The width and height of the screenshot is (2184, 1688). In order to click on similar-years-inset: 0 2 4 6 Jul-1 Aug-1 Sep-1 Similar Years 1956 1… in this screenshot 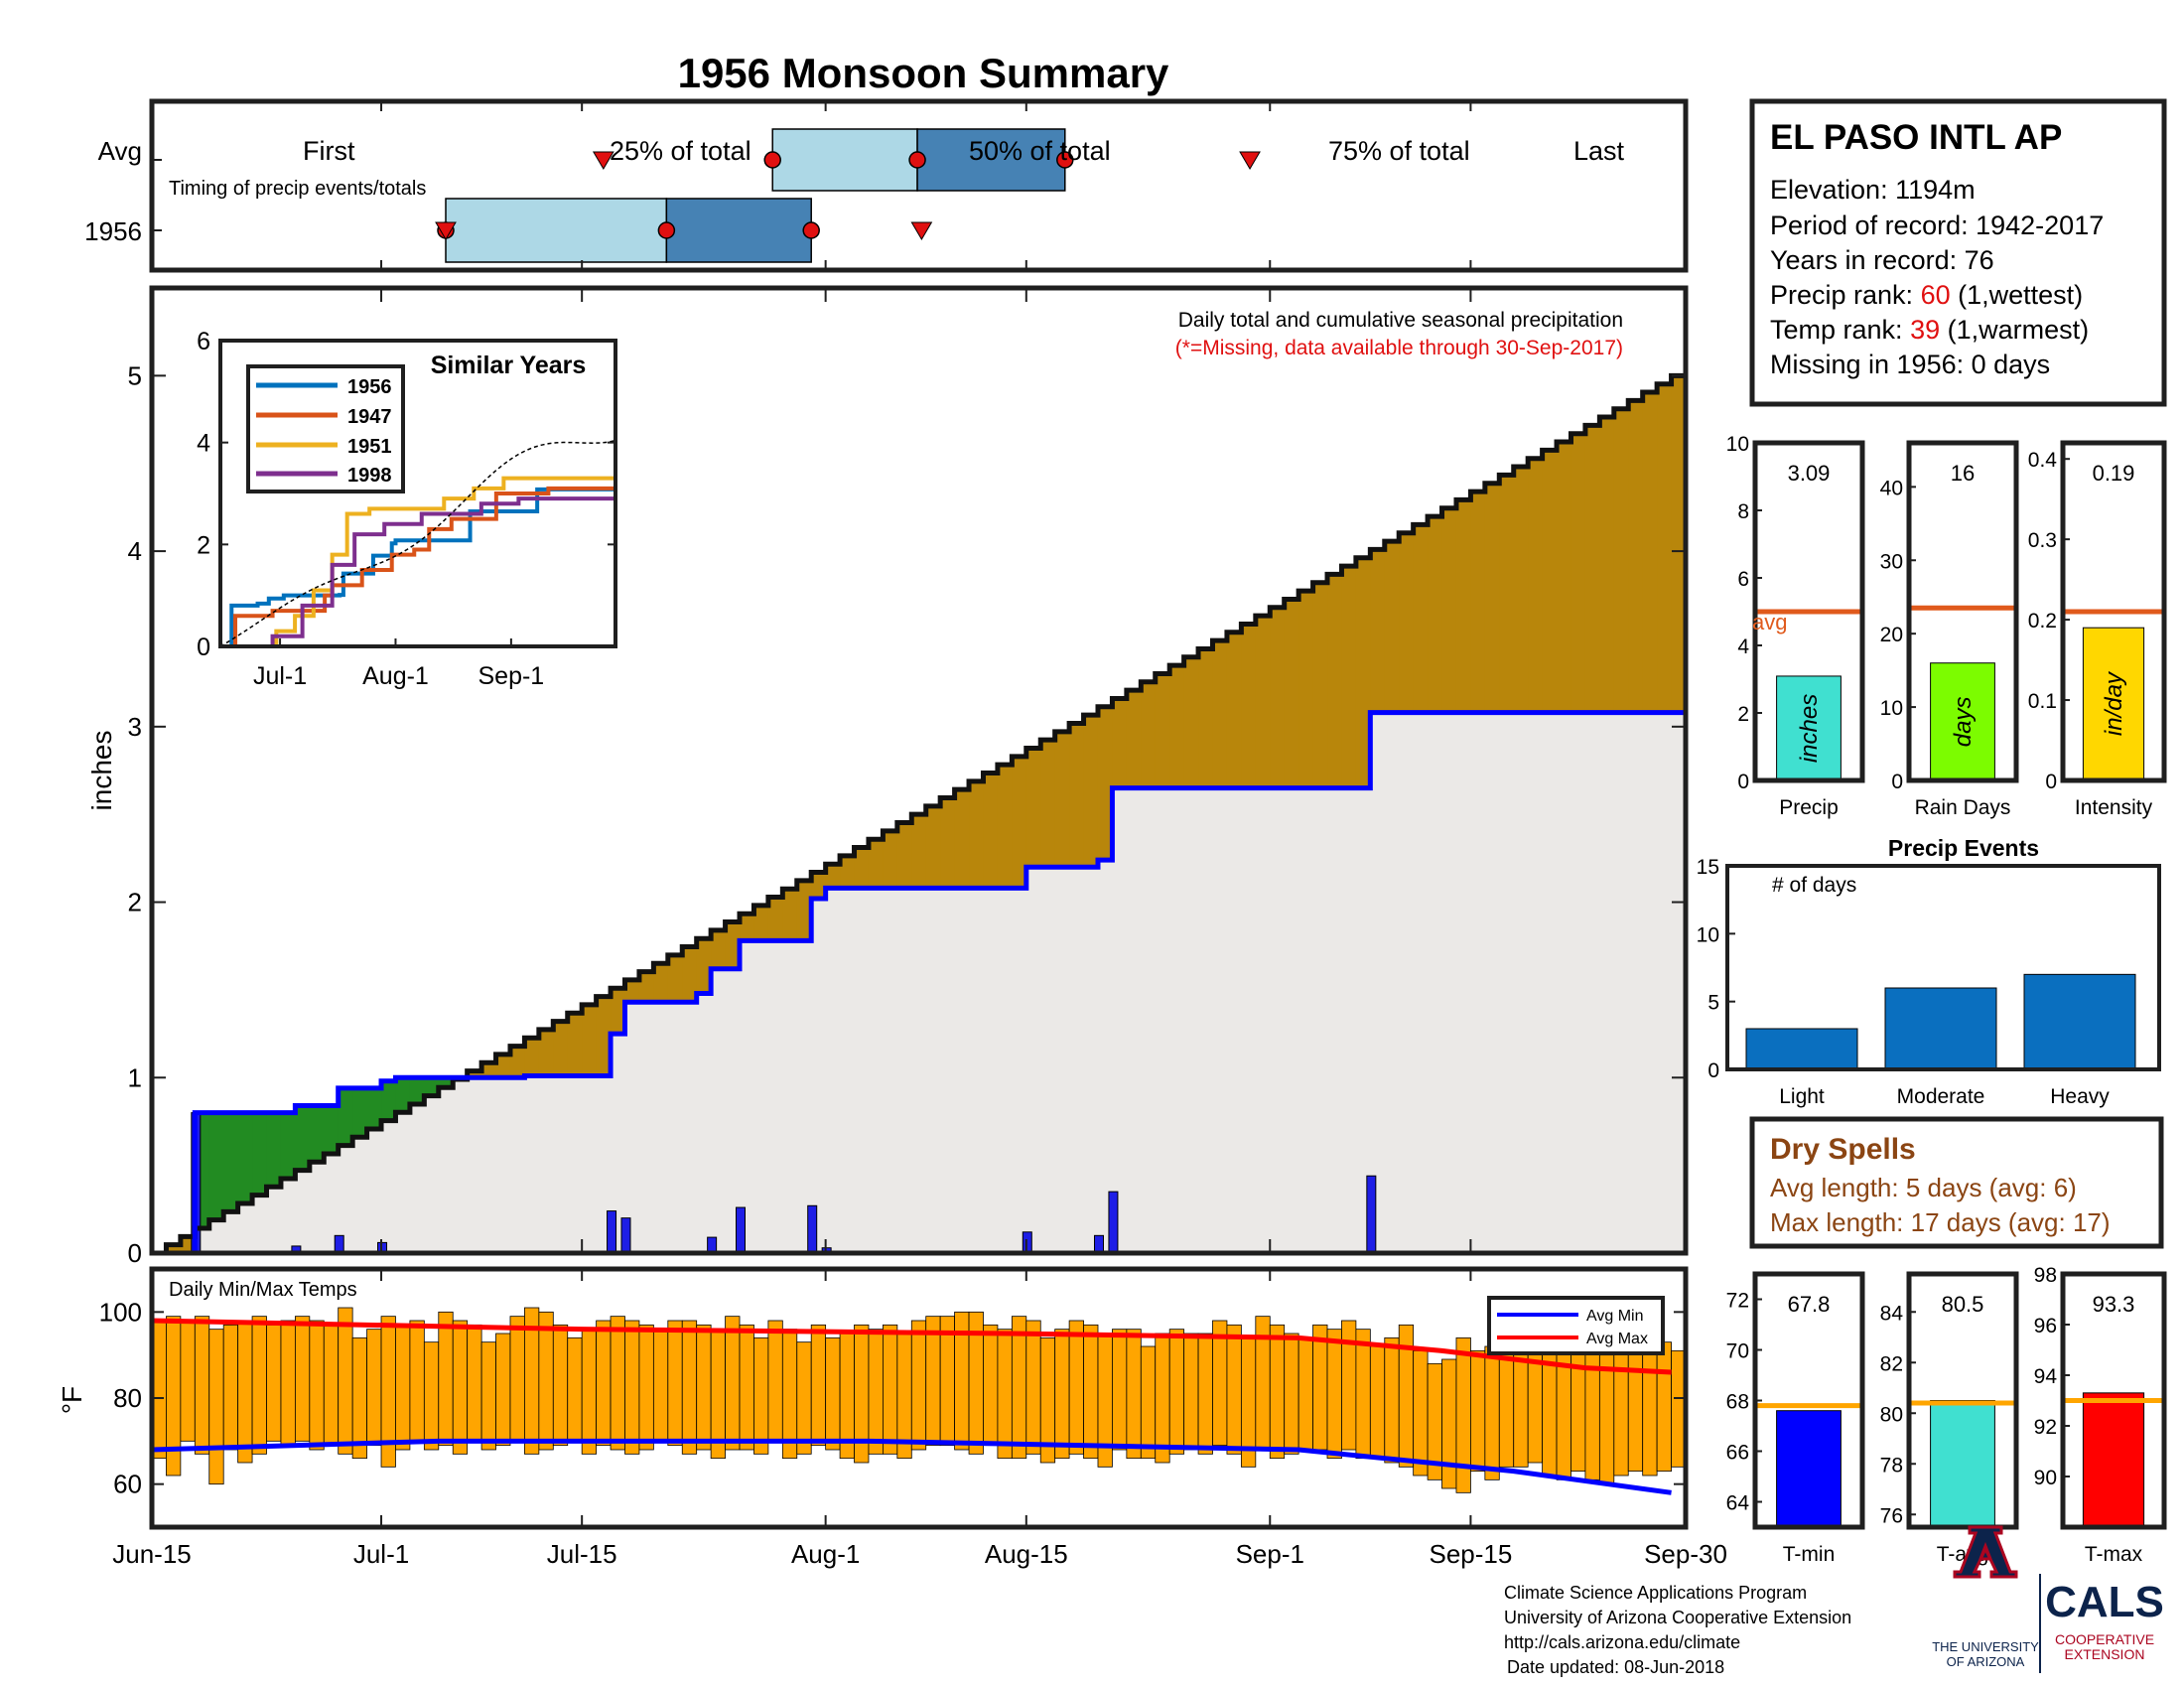, I will do `click(407, 509)`.